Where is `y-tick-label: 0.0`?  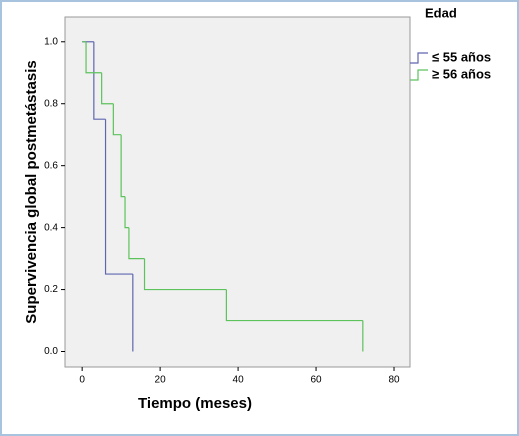 y-tick-label: 0.0 is located at coordinates (51, 351).